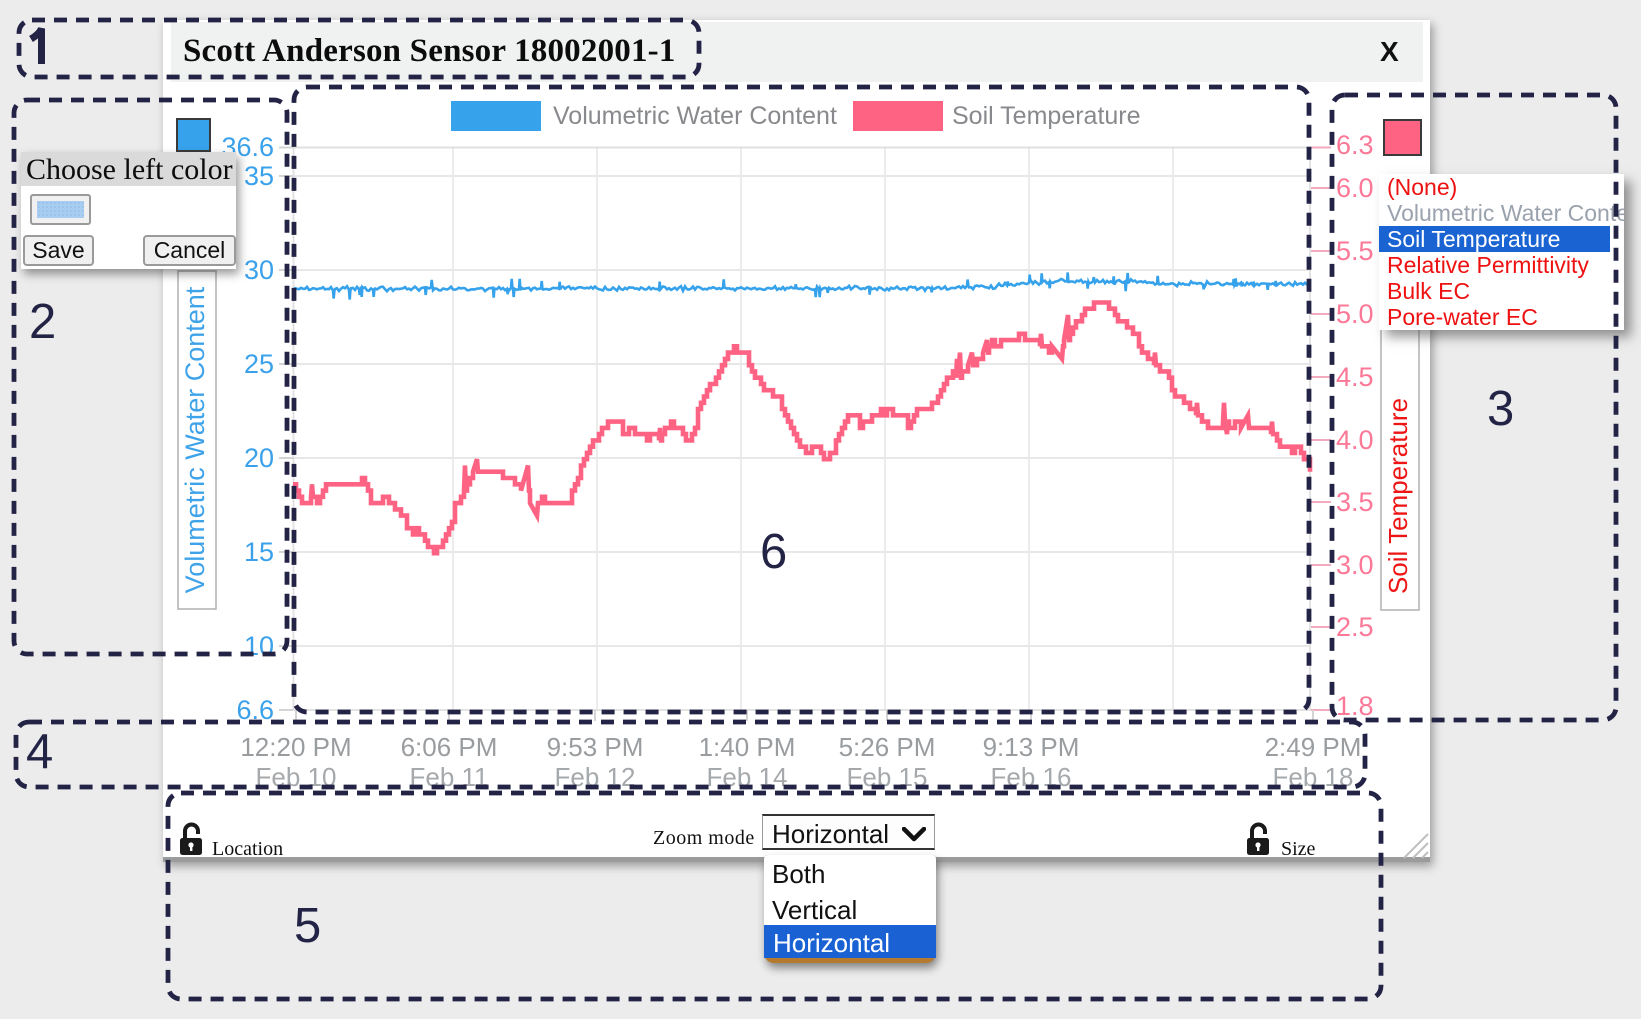  I want to click on svg-text: 15, so click(259, 552).